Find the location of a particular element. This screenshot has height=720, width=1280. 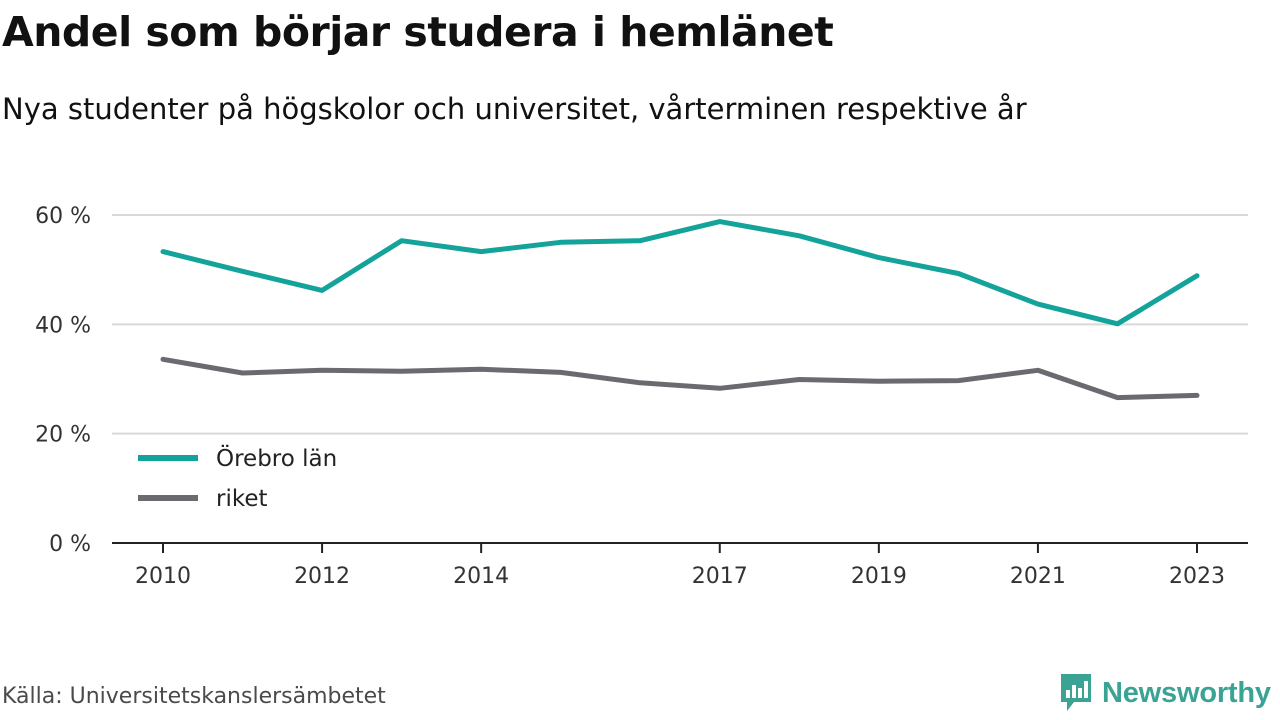

x-tick-label: 2010 is located at coordinates (163, 576).